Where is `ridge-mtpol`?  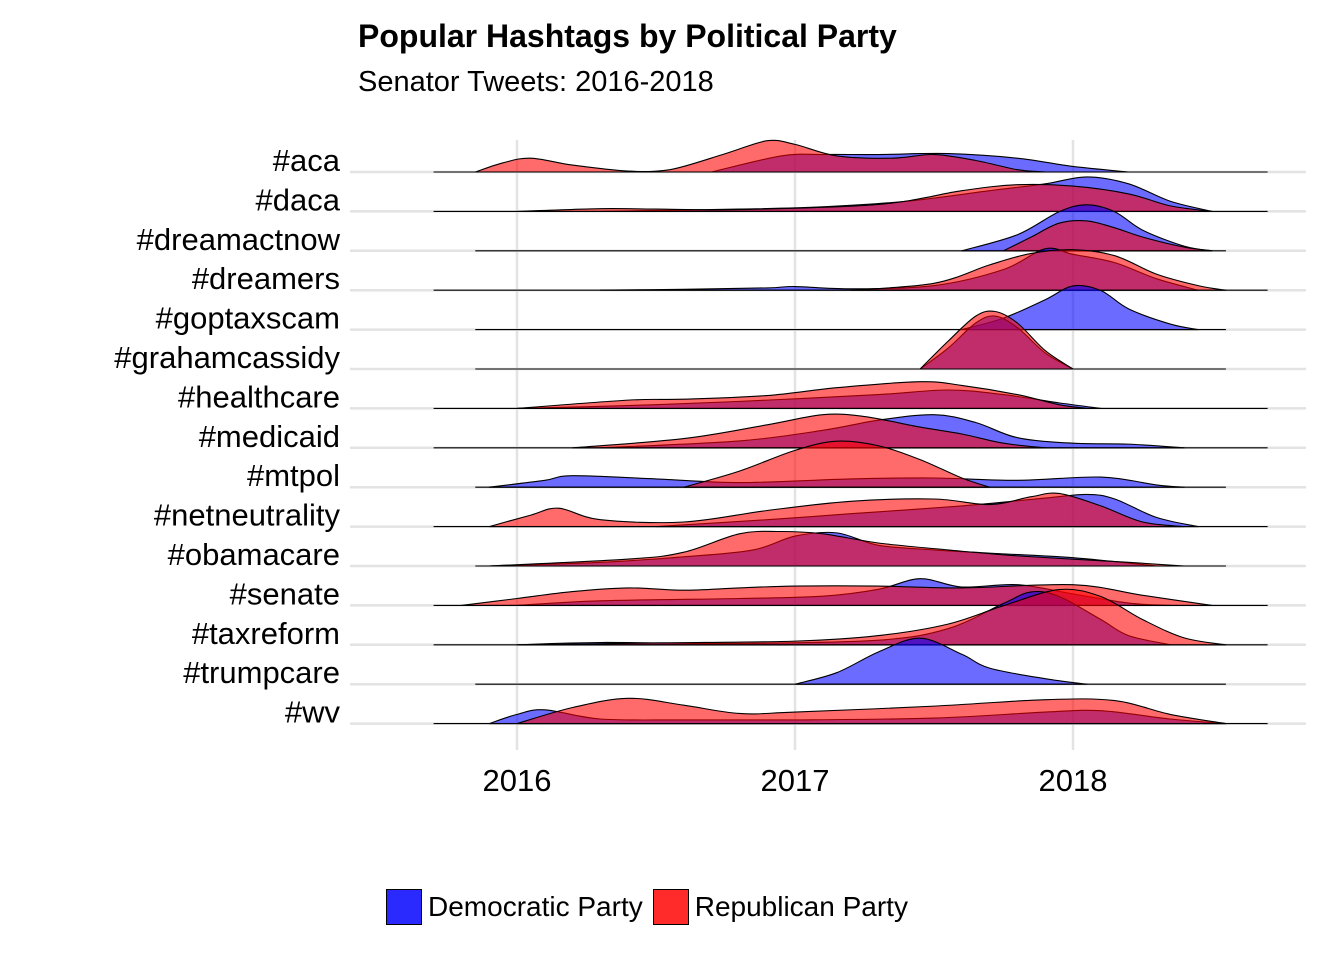 ridge-mtpol is located at coordinates (850, 464).